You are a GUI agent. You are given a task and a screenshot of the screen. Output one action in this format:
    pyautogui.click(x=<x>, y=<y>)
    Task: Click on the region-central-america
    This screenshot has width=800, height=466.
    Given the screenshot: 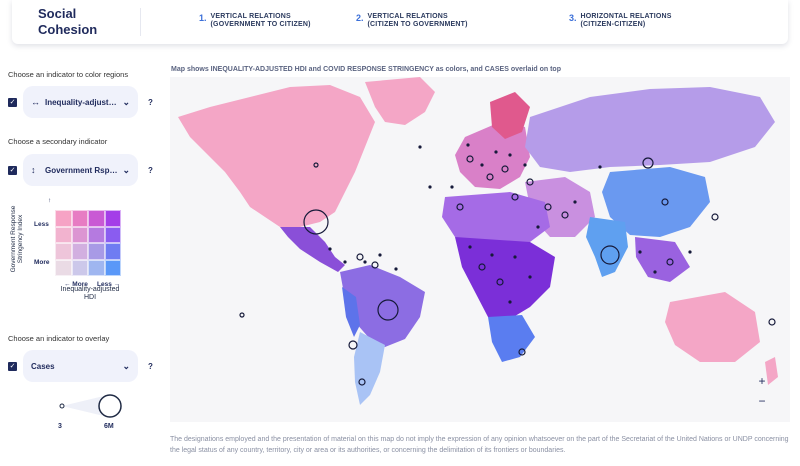 What is the action you would take?
    pyautogui.click(x=312, y=249)
    